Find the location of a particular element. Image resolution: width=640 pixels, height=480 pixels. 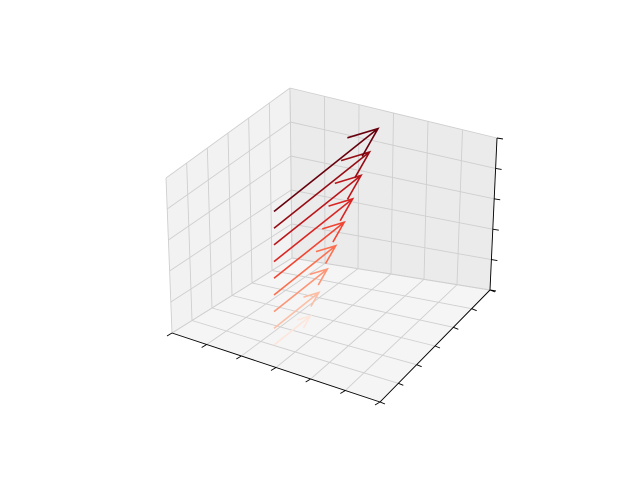

floor-pane is located at coordinates (331, 330).